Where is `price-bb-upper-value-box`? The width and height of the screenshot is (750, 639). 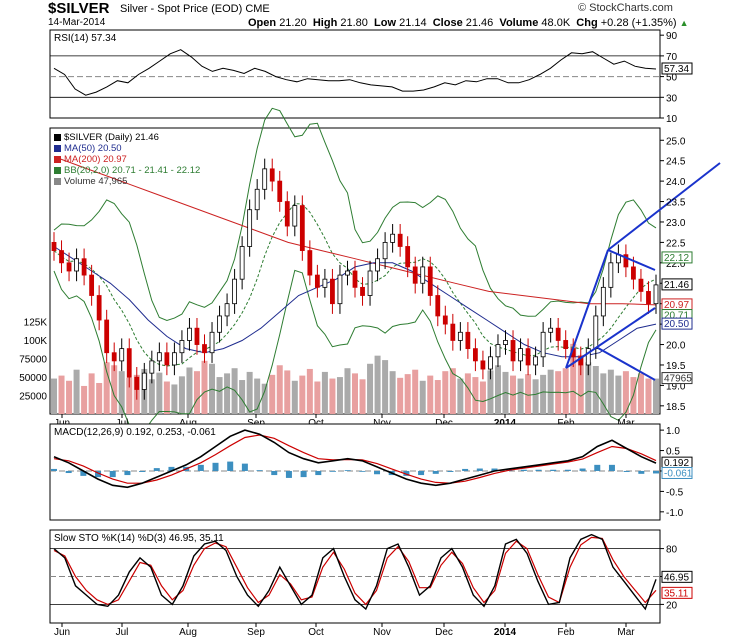
price-bb-upper-value-box is located at coordinates (677, 257).